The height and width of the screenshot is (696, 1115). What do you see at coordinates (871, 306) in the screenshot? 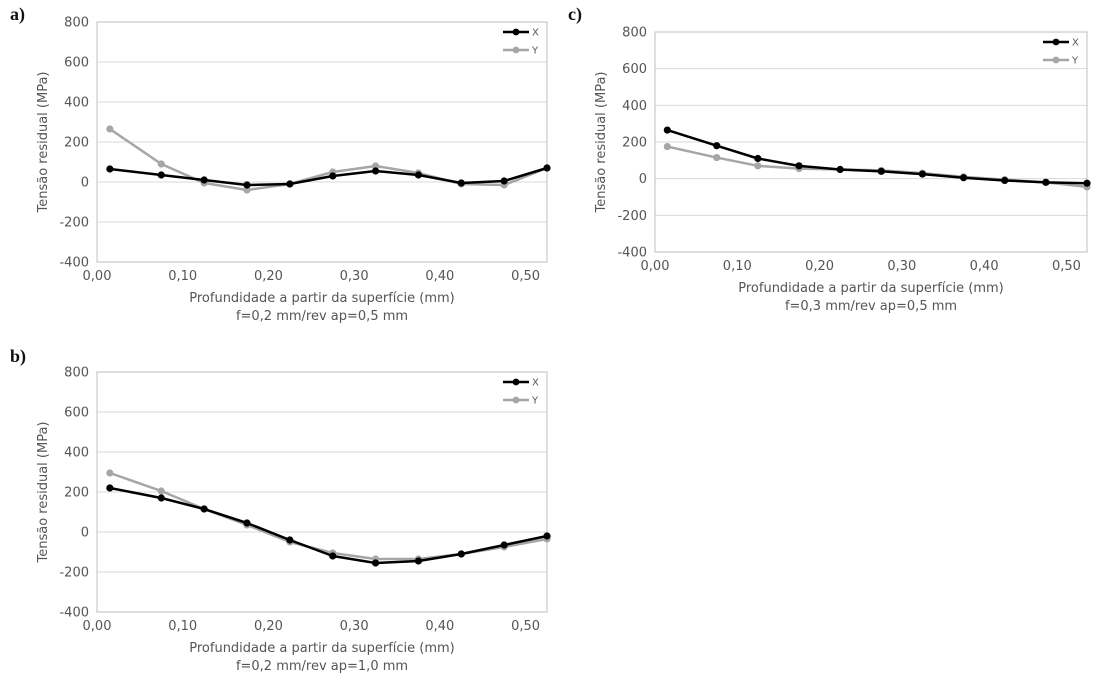
I see `chart-subtitle: f=0,3 mm/rev ap=0,5 mm` at bounding box center [871, 306].